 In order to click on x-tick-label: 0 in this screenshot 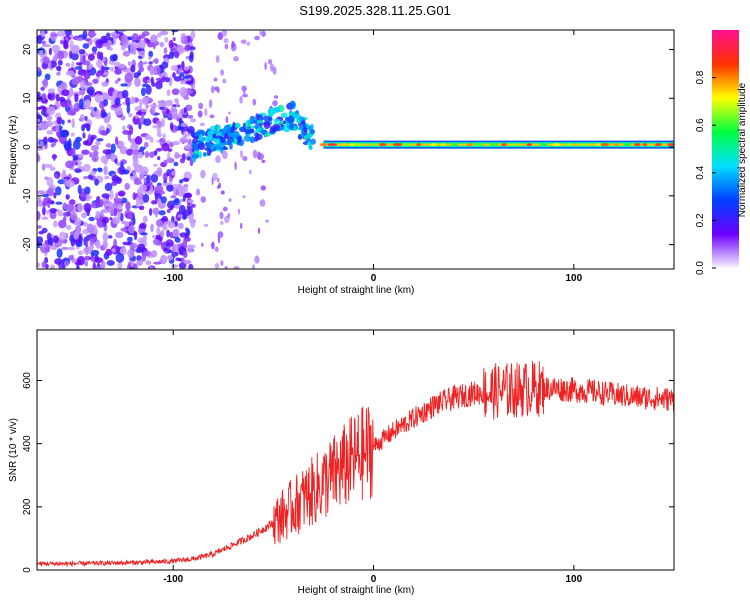, I will do `click(374, 278)`.